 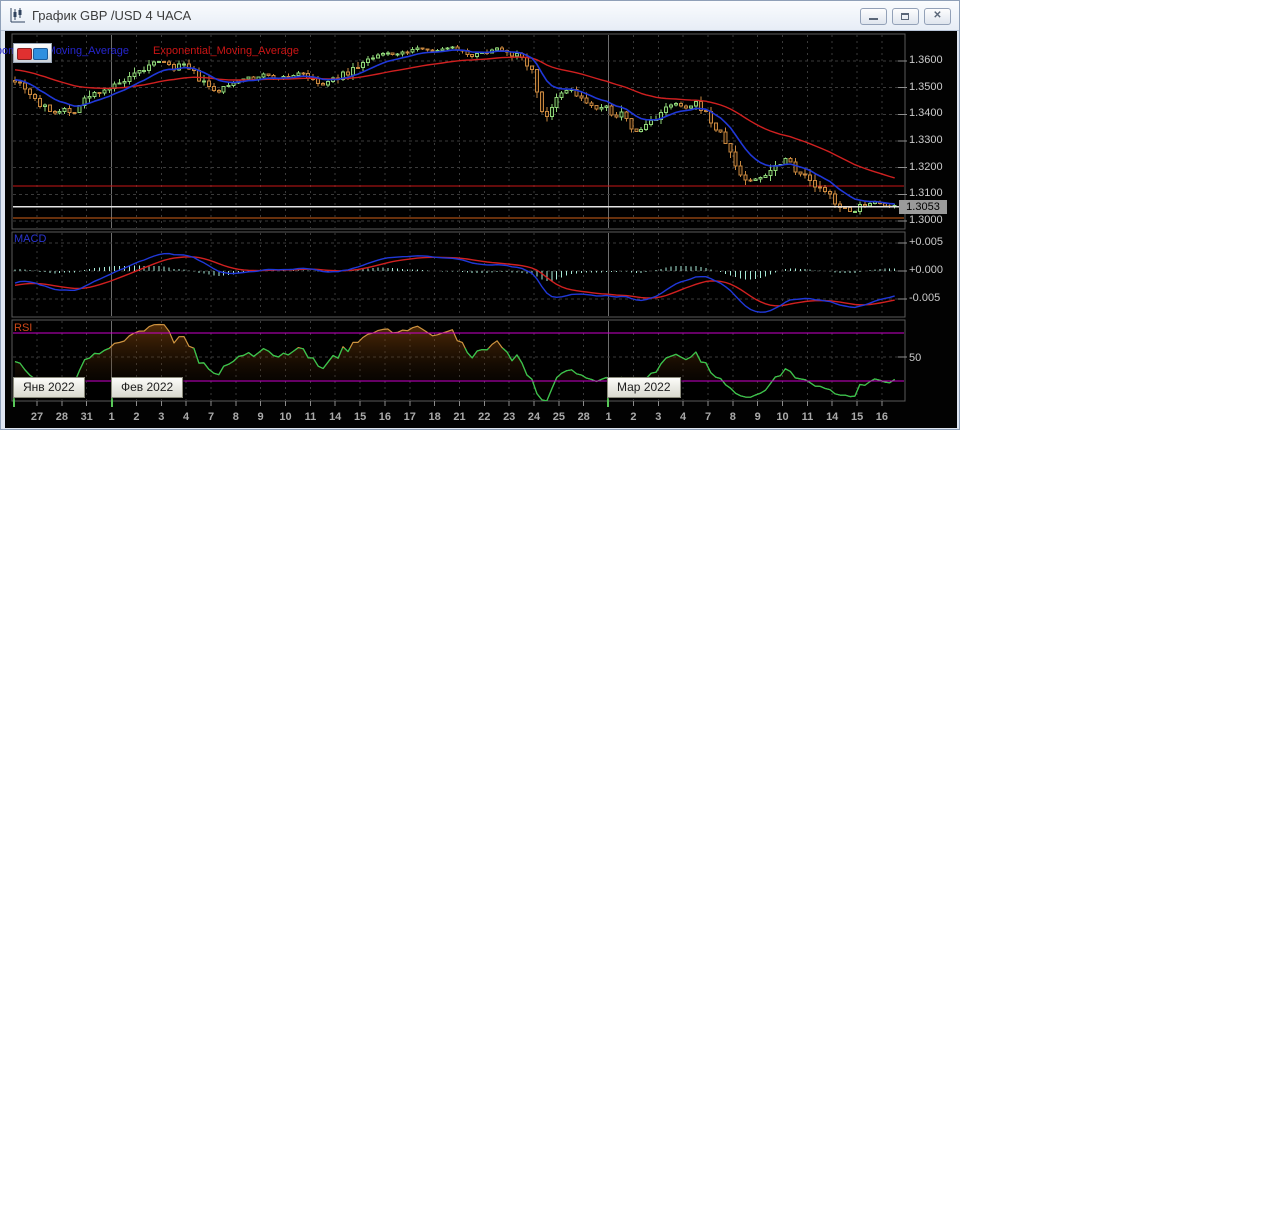 What do you see at coordinates (17, 15) in the screenshot?
I see `candlestick-chart-icon` at bounding box center [17, 15].